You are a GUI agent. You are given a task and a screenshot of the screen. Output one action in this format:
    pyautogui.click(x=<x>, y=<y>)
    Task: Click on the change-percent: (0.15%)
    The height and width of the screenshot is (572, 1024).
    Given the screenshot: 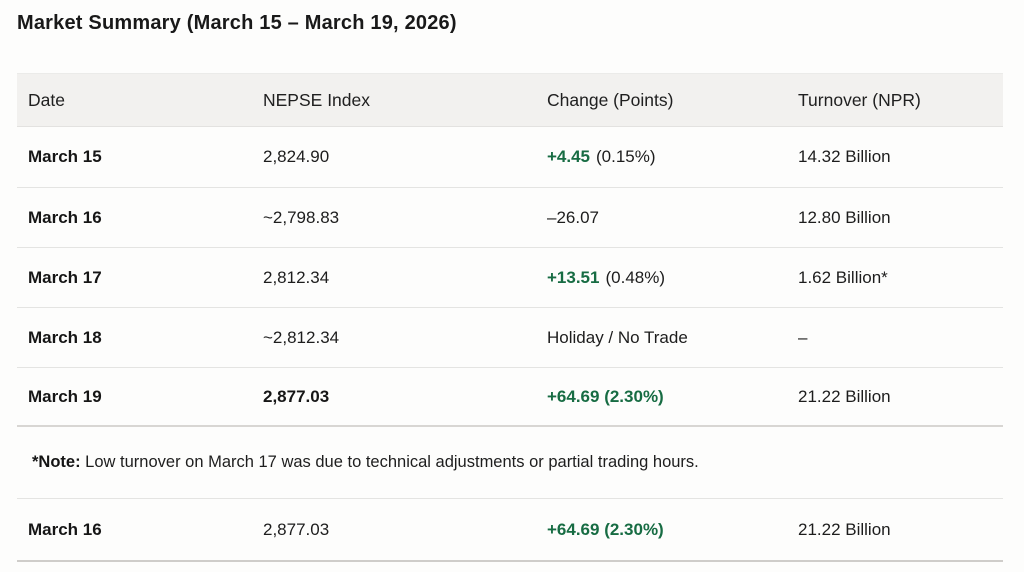 What is the action you would take?
    pyautogui.click(x=626, y=156)
    